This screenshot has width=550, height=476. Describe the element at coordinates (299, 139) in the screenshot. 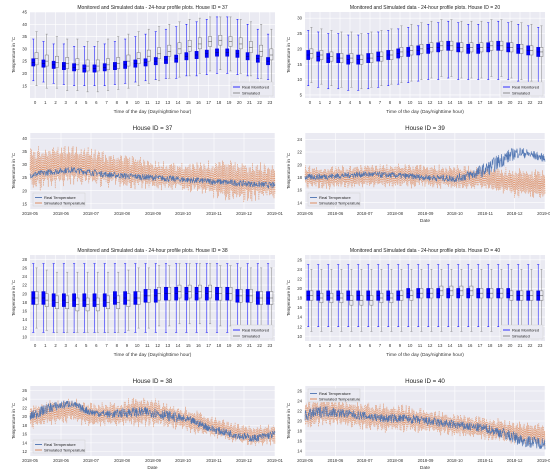

I see `y-tick-label: 24` at that location.